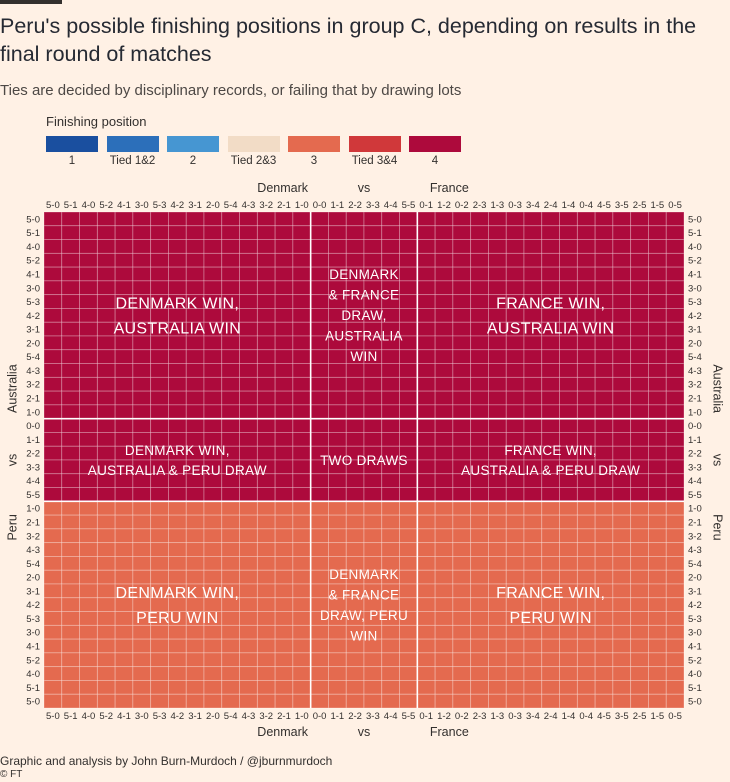 The height and width of the screenshot is (782, 730). What do you see at coordinates (695, 371) in the screenshot?
I see `y-tick-label: 4-3` at bounding box center [695, 371].